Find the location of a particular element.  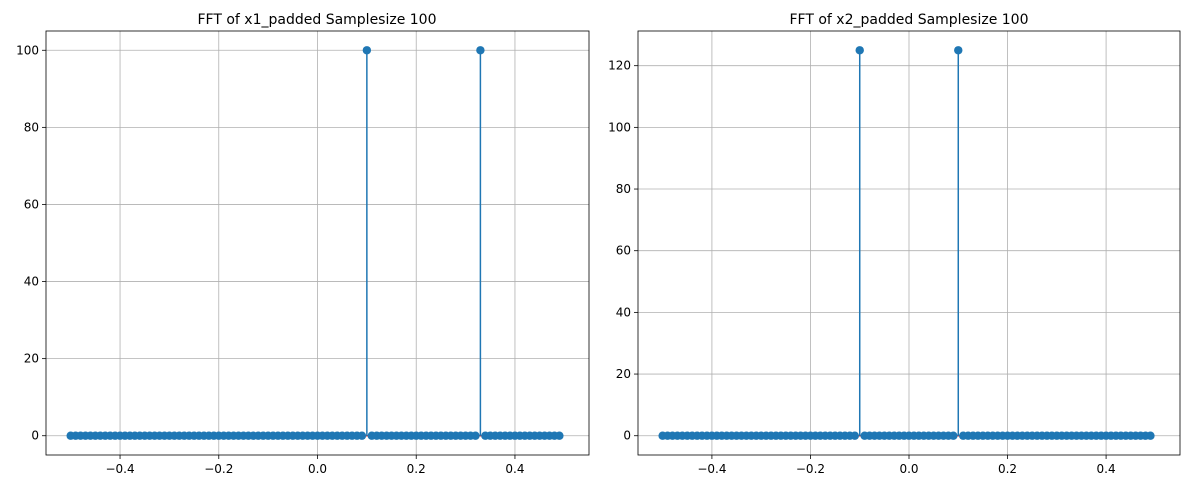

chart-title: FFT of x1_padded Samplesize 100 is located at coordinates (317, 20).